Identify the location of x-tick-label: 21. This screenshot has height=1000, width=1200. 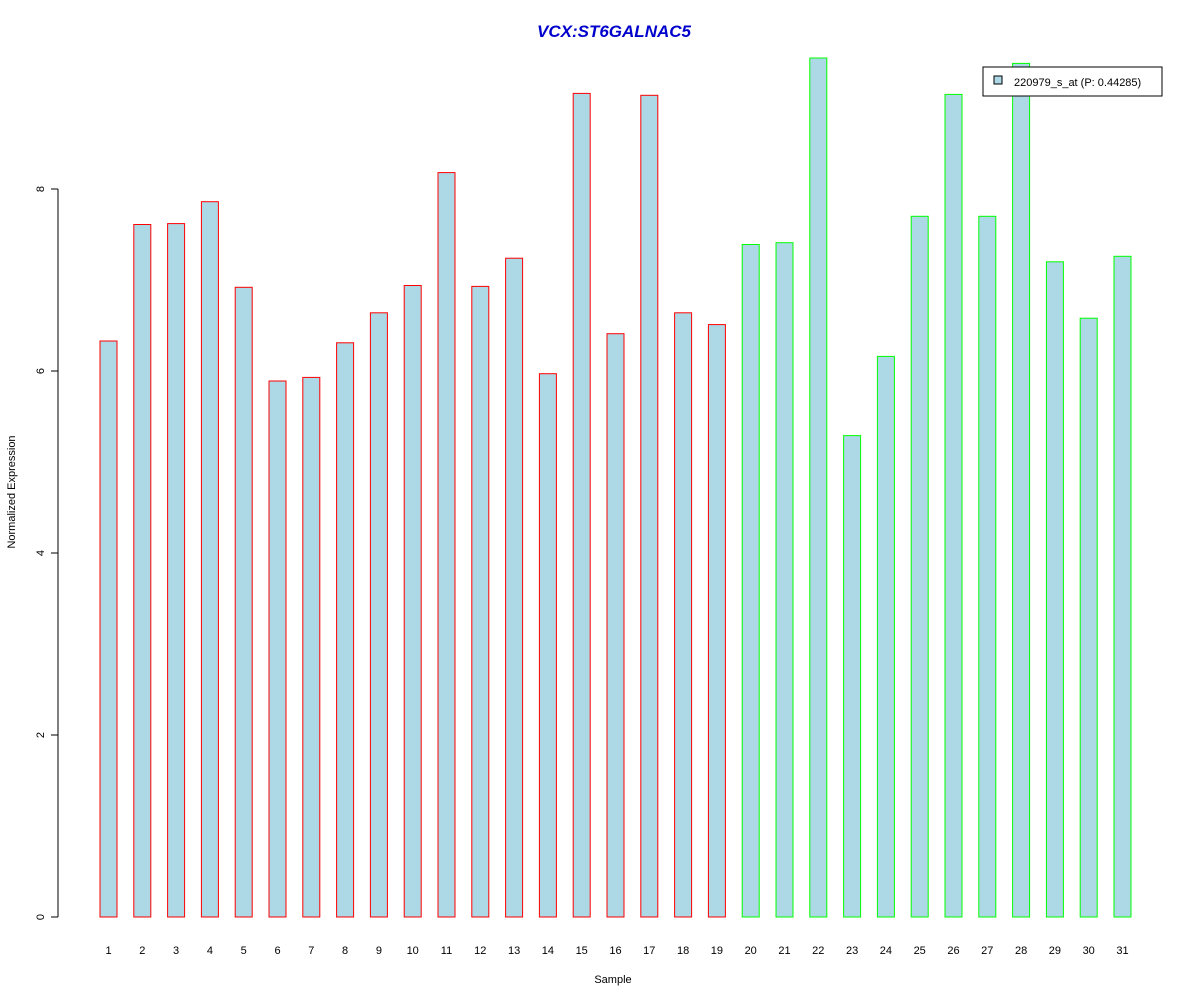
(784, 951).